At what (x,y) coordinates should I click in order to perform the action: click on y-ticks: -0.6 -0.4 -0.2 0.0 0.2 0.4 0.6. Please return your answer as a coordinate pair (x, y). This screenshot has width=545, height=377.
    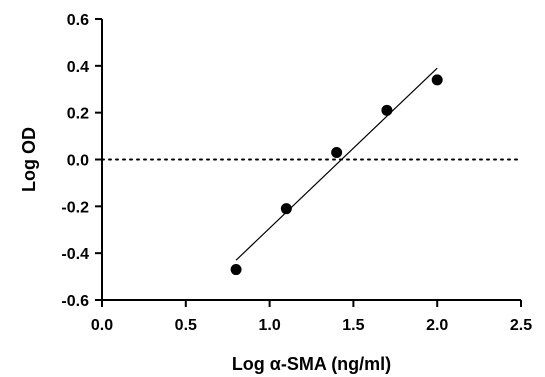
    Looking at the image, I should click on (81, 161).